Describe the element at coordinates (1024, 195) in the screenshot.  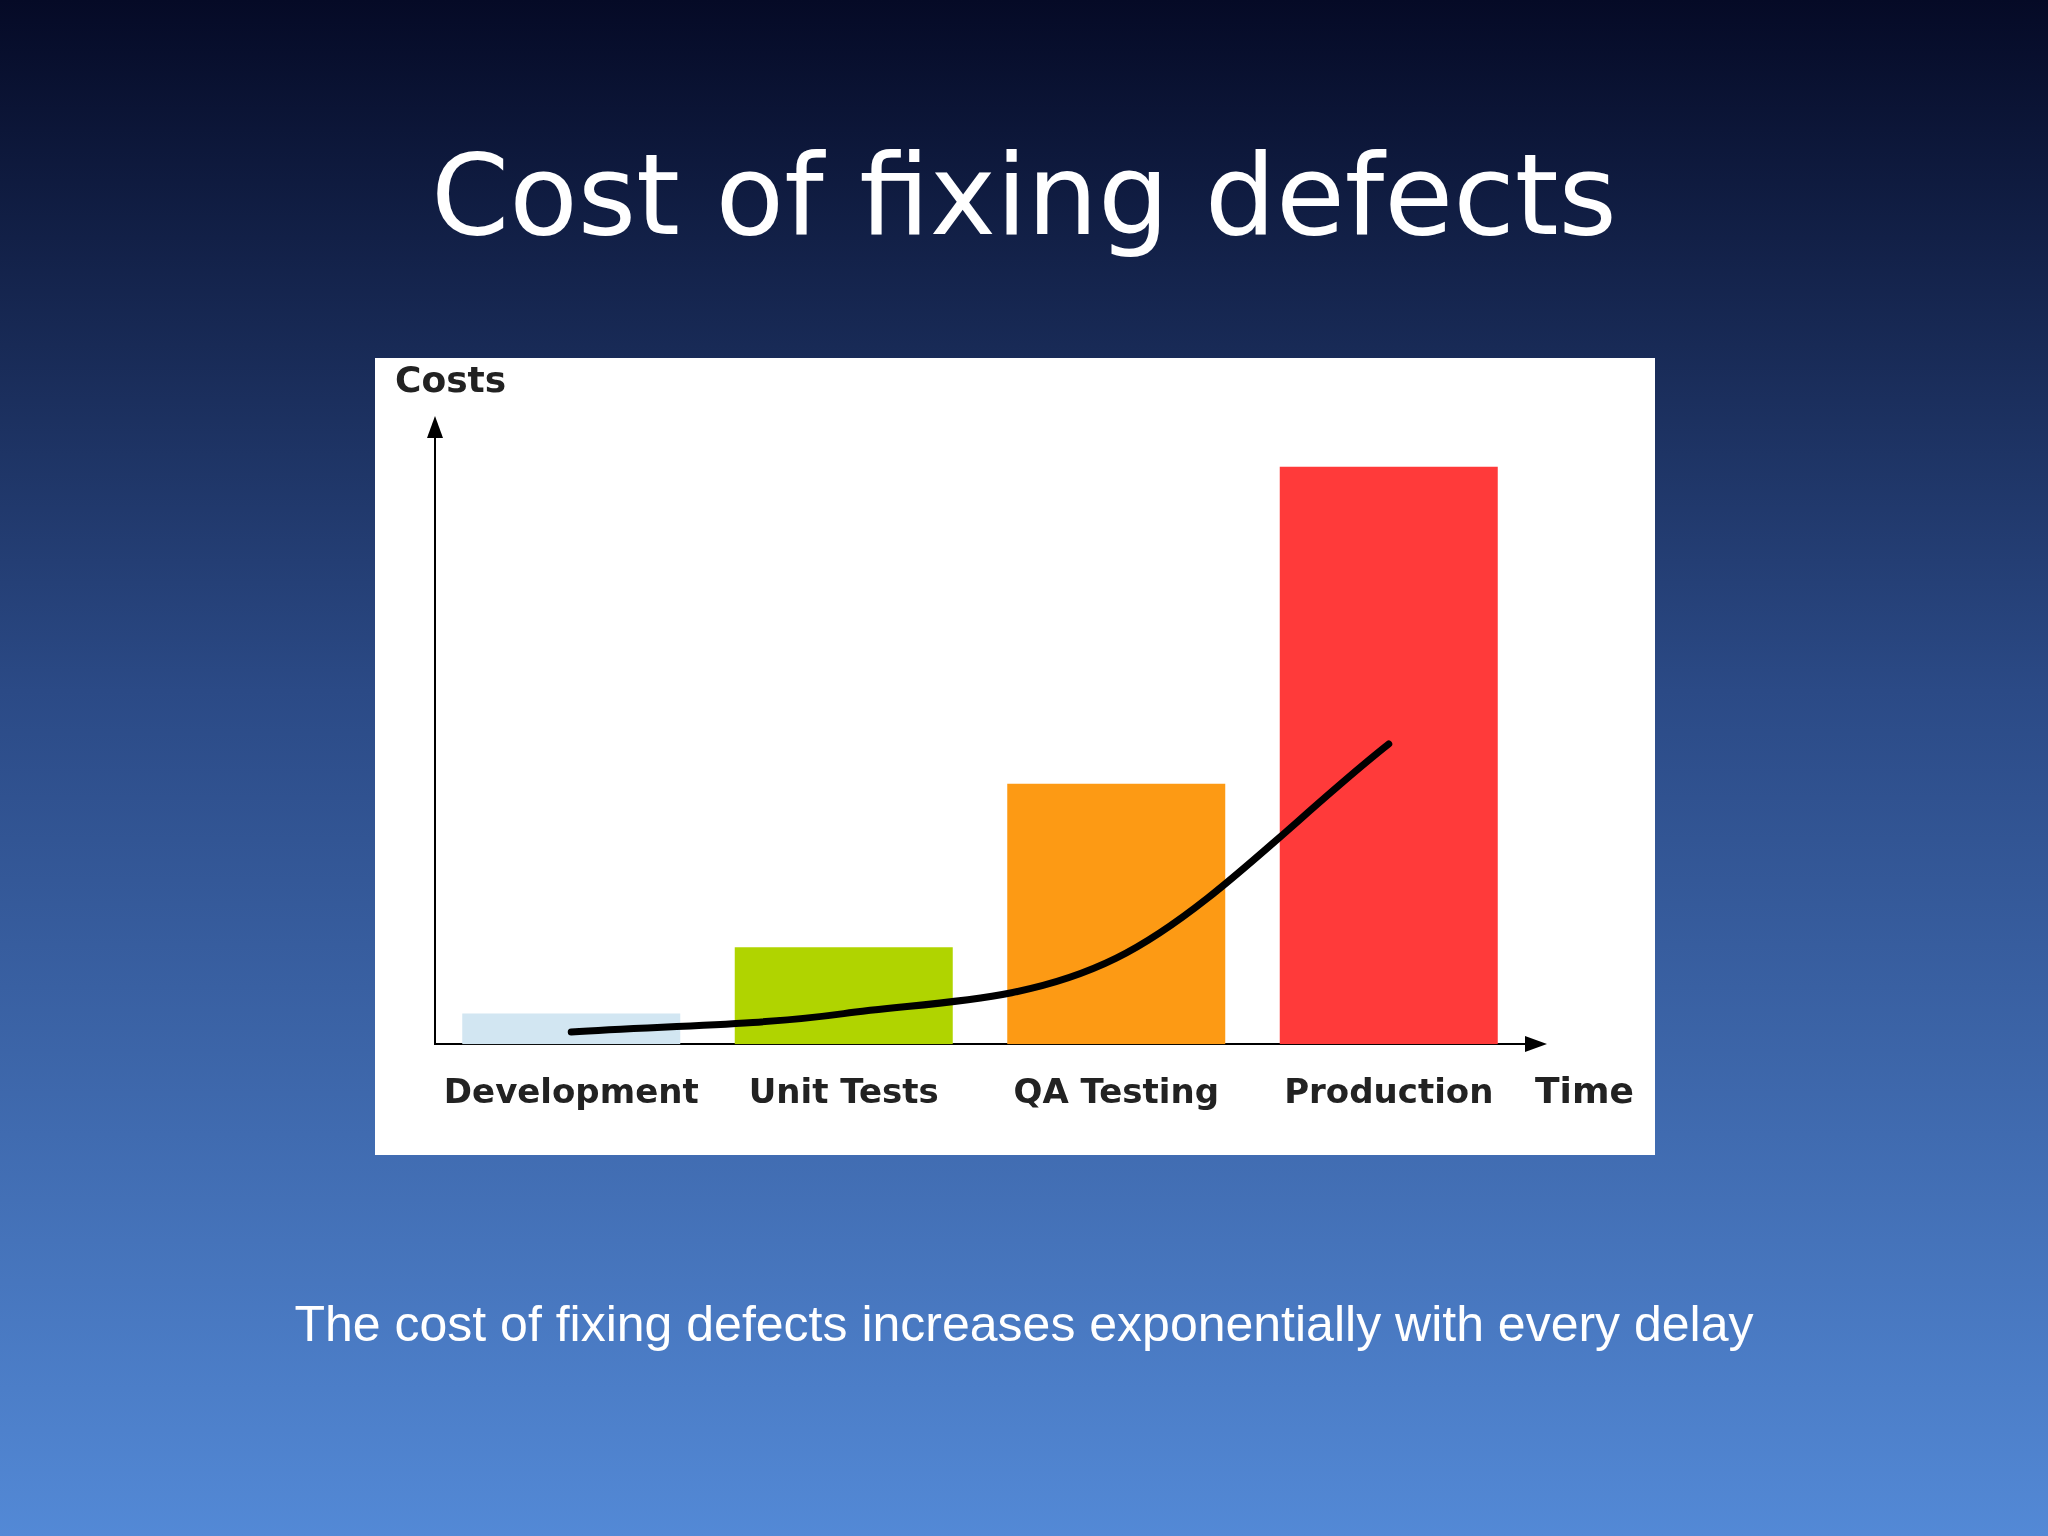
I see `chart-title: Cost of fixing defects` at that location.